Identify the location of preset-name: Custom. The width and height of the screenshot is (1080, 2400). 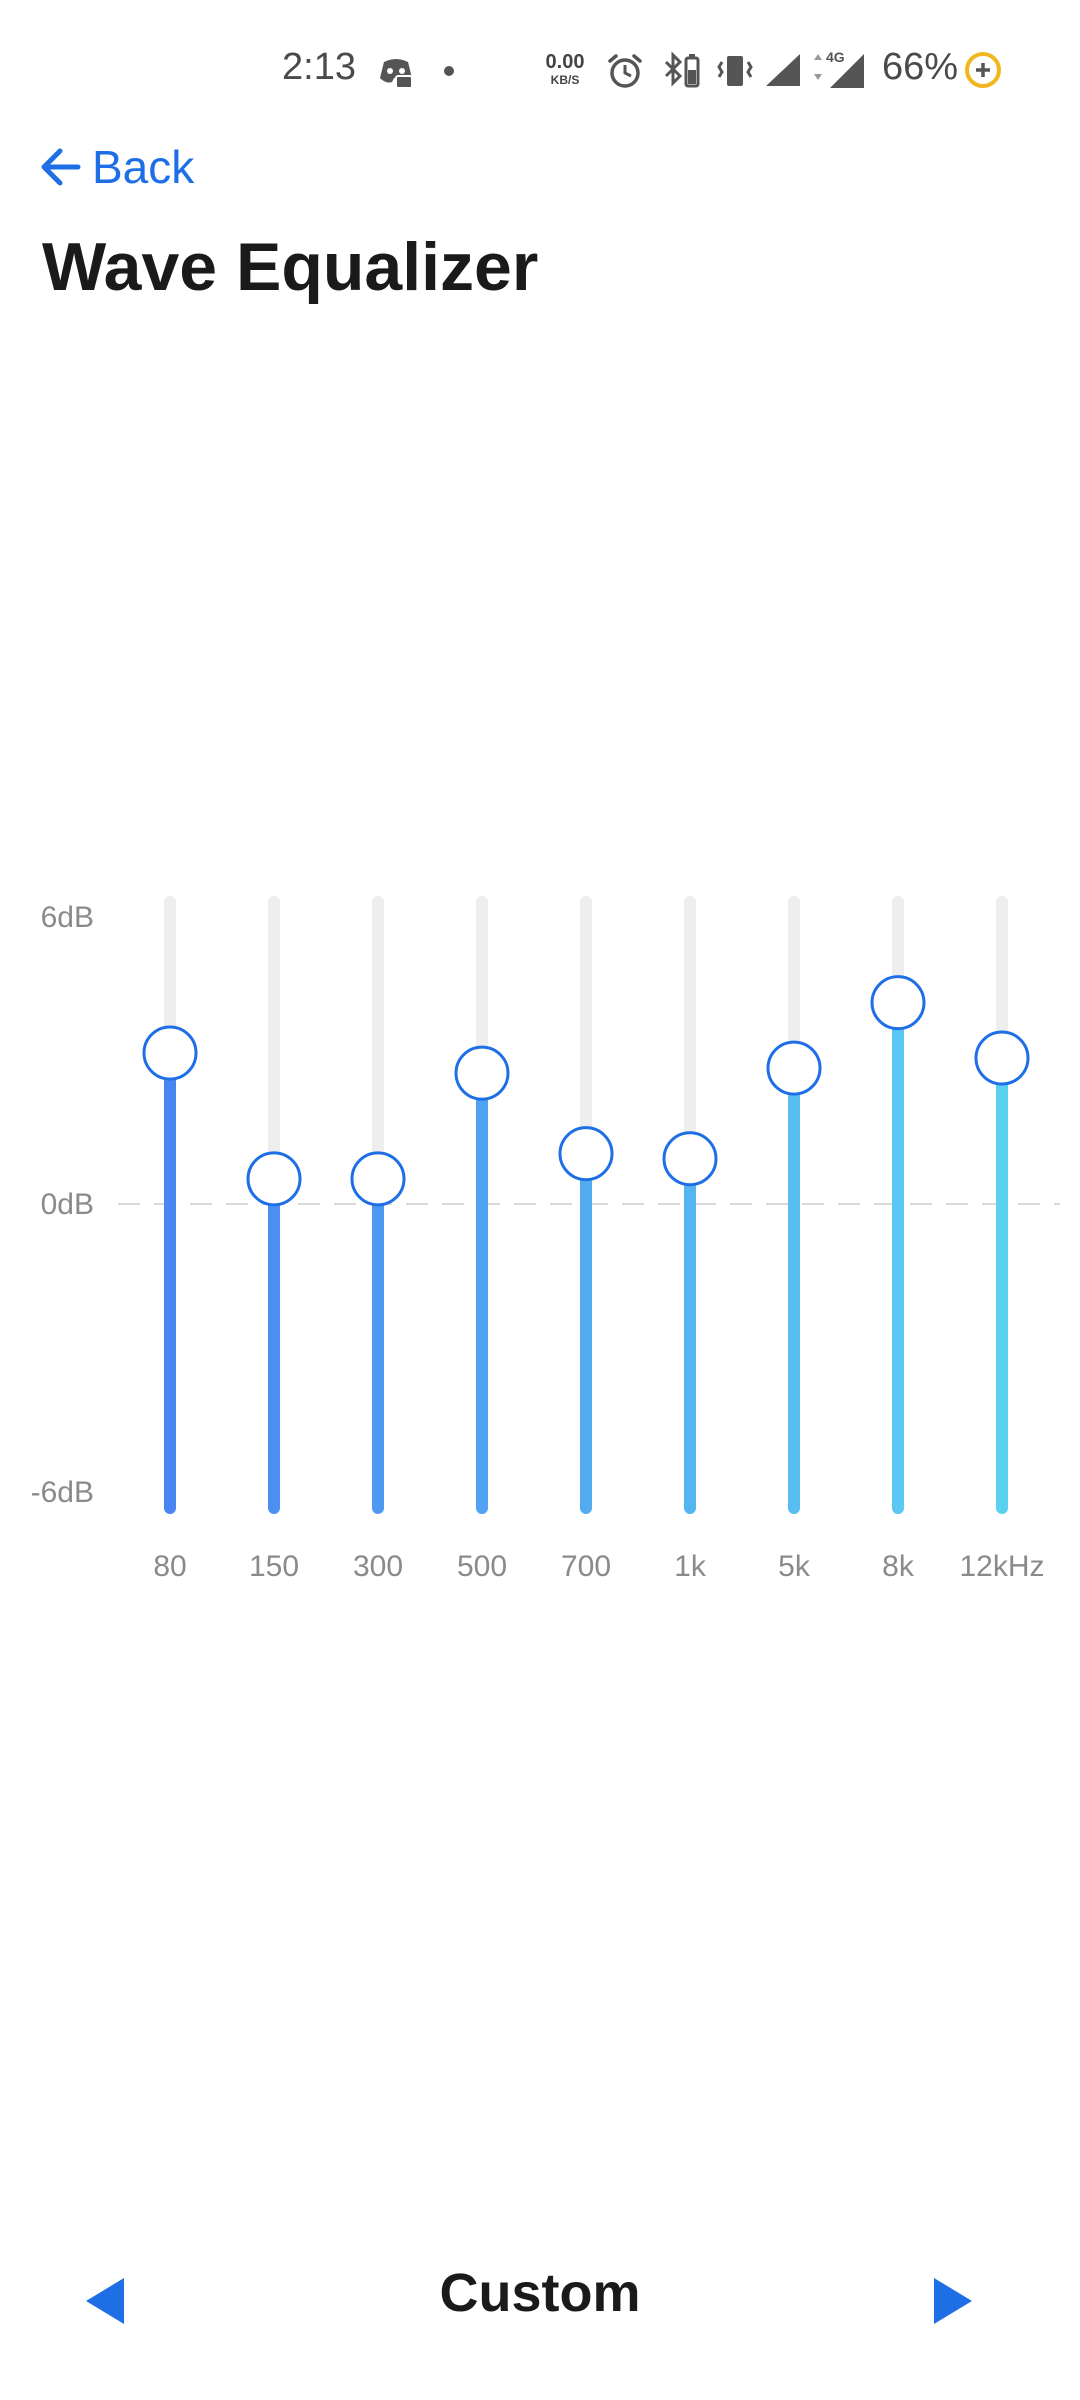
(540, 2293).